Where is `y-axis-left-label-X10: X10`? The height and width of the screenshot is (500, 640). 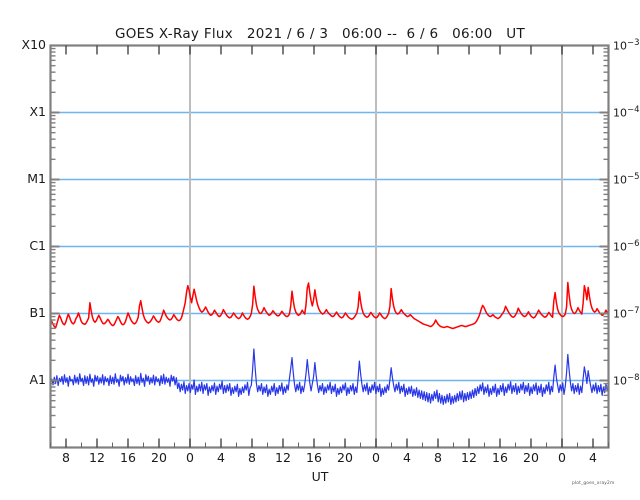 y-axis-left-label-X10: X10 is located at coordinates (33, 44).